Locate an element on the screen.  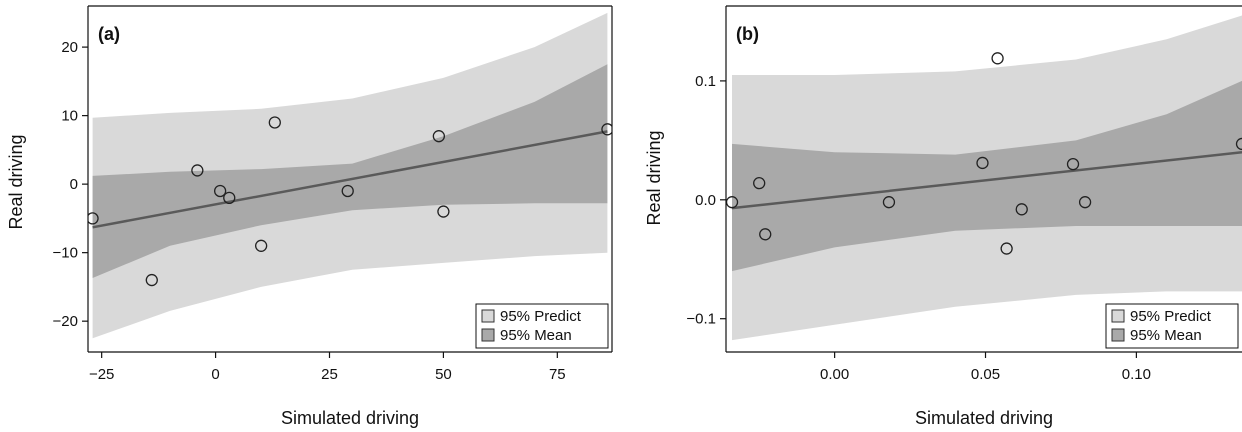
y-tick-label: 0.1 is located at coordinates (705, 81).